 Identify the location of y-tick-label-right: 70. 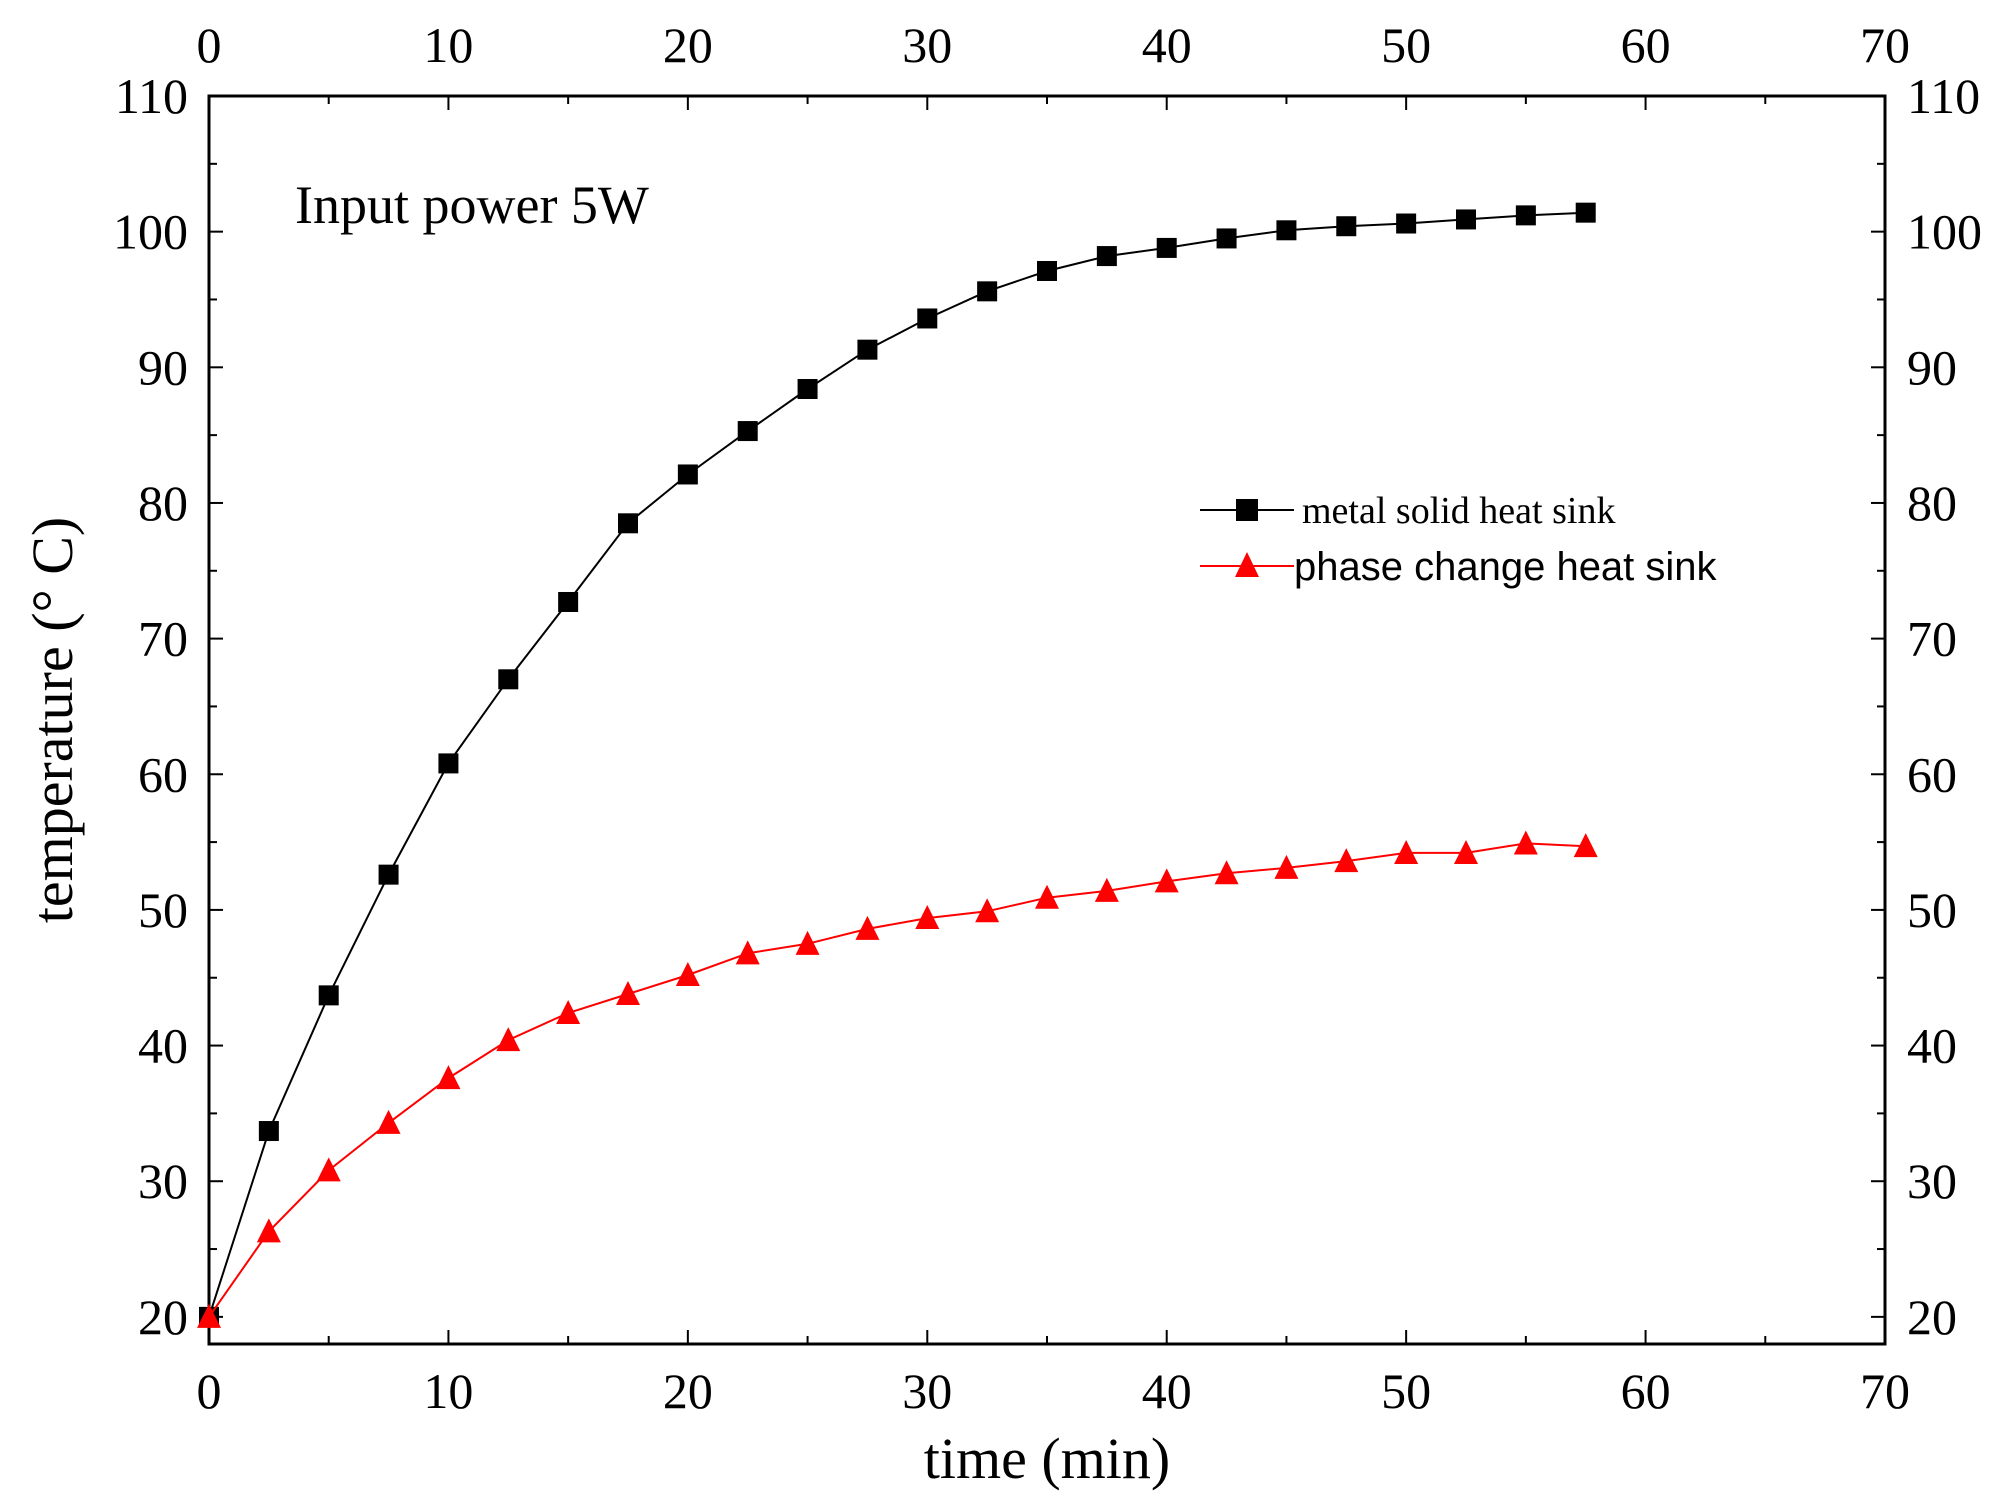
(1932, 639).